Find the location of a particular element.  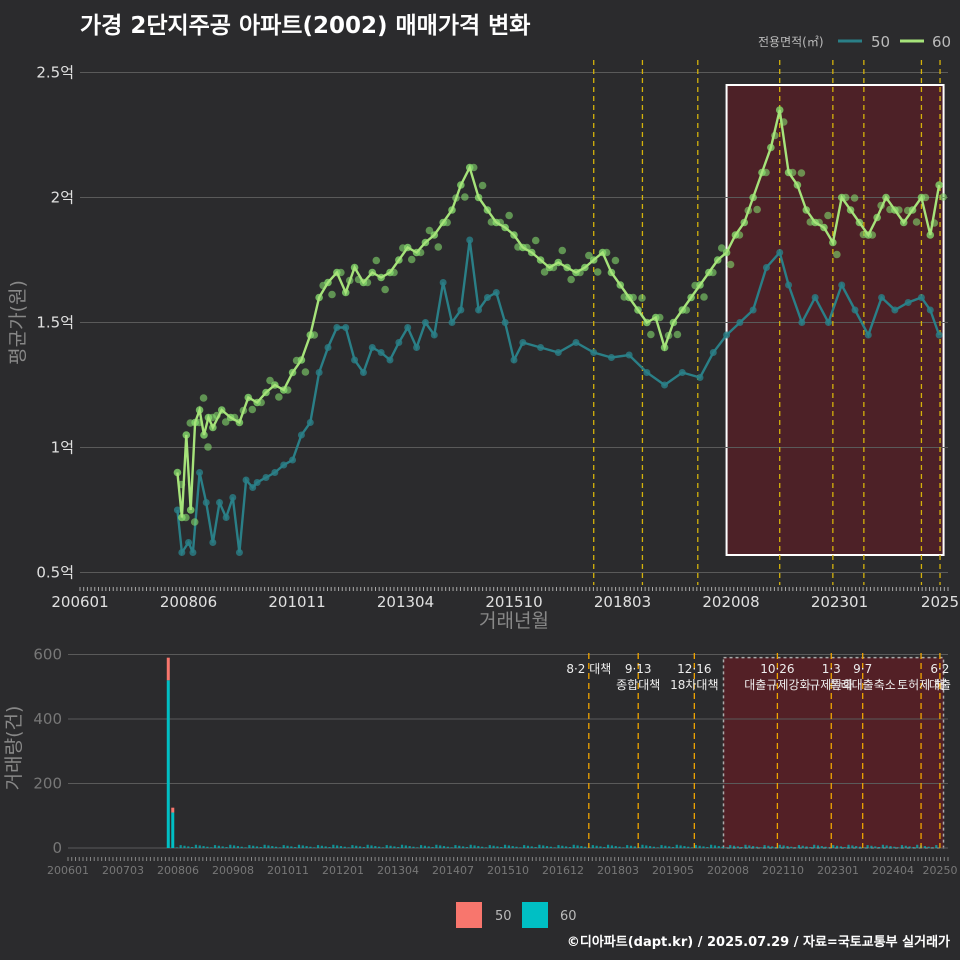

volume-x-tick: 200908 is located at coordinates (233, 870).